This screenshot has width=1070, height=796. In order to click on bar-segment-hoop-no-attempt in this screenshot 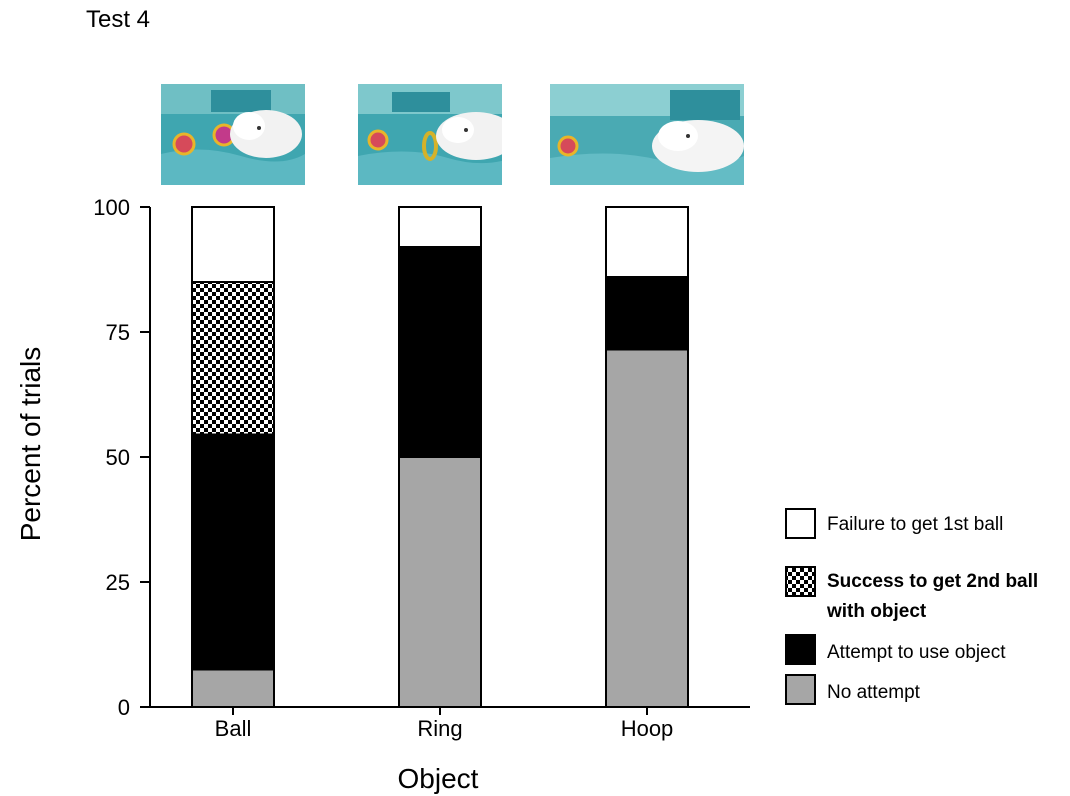, I will do `click(647, 528)`.